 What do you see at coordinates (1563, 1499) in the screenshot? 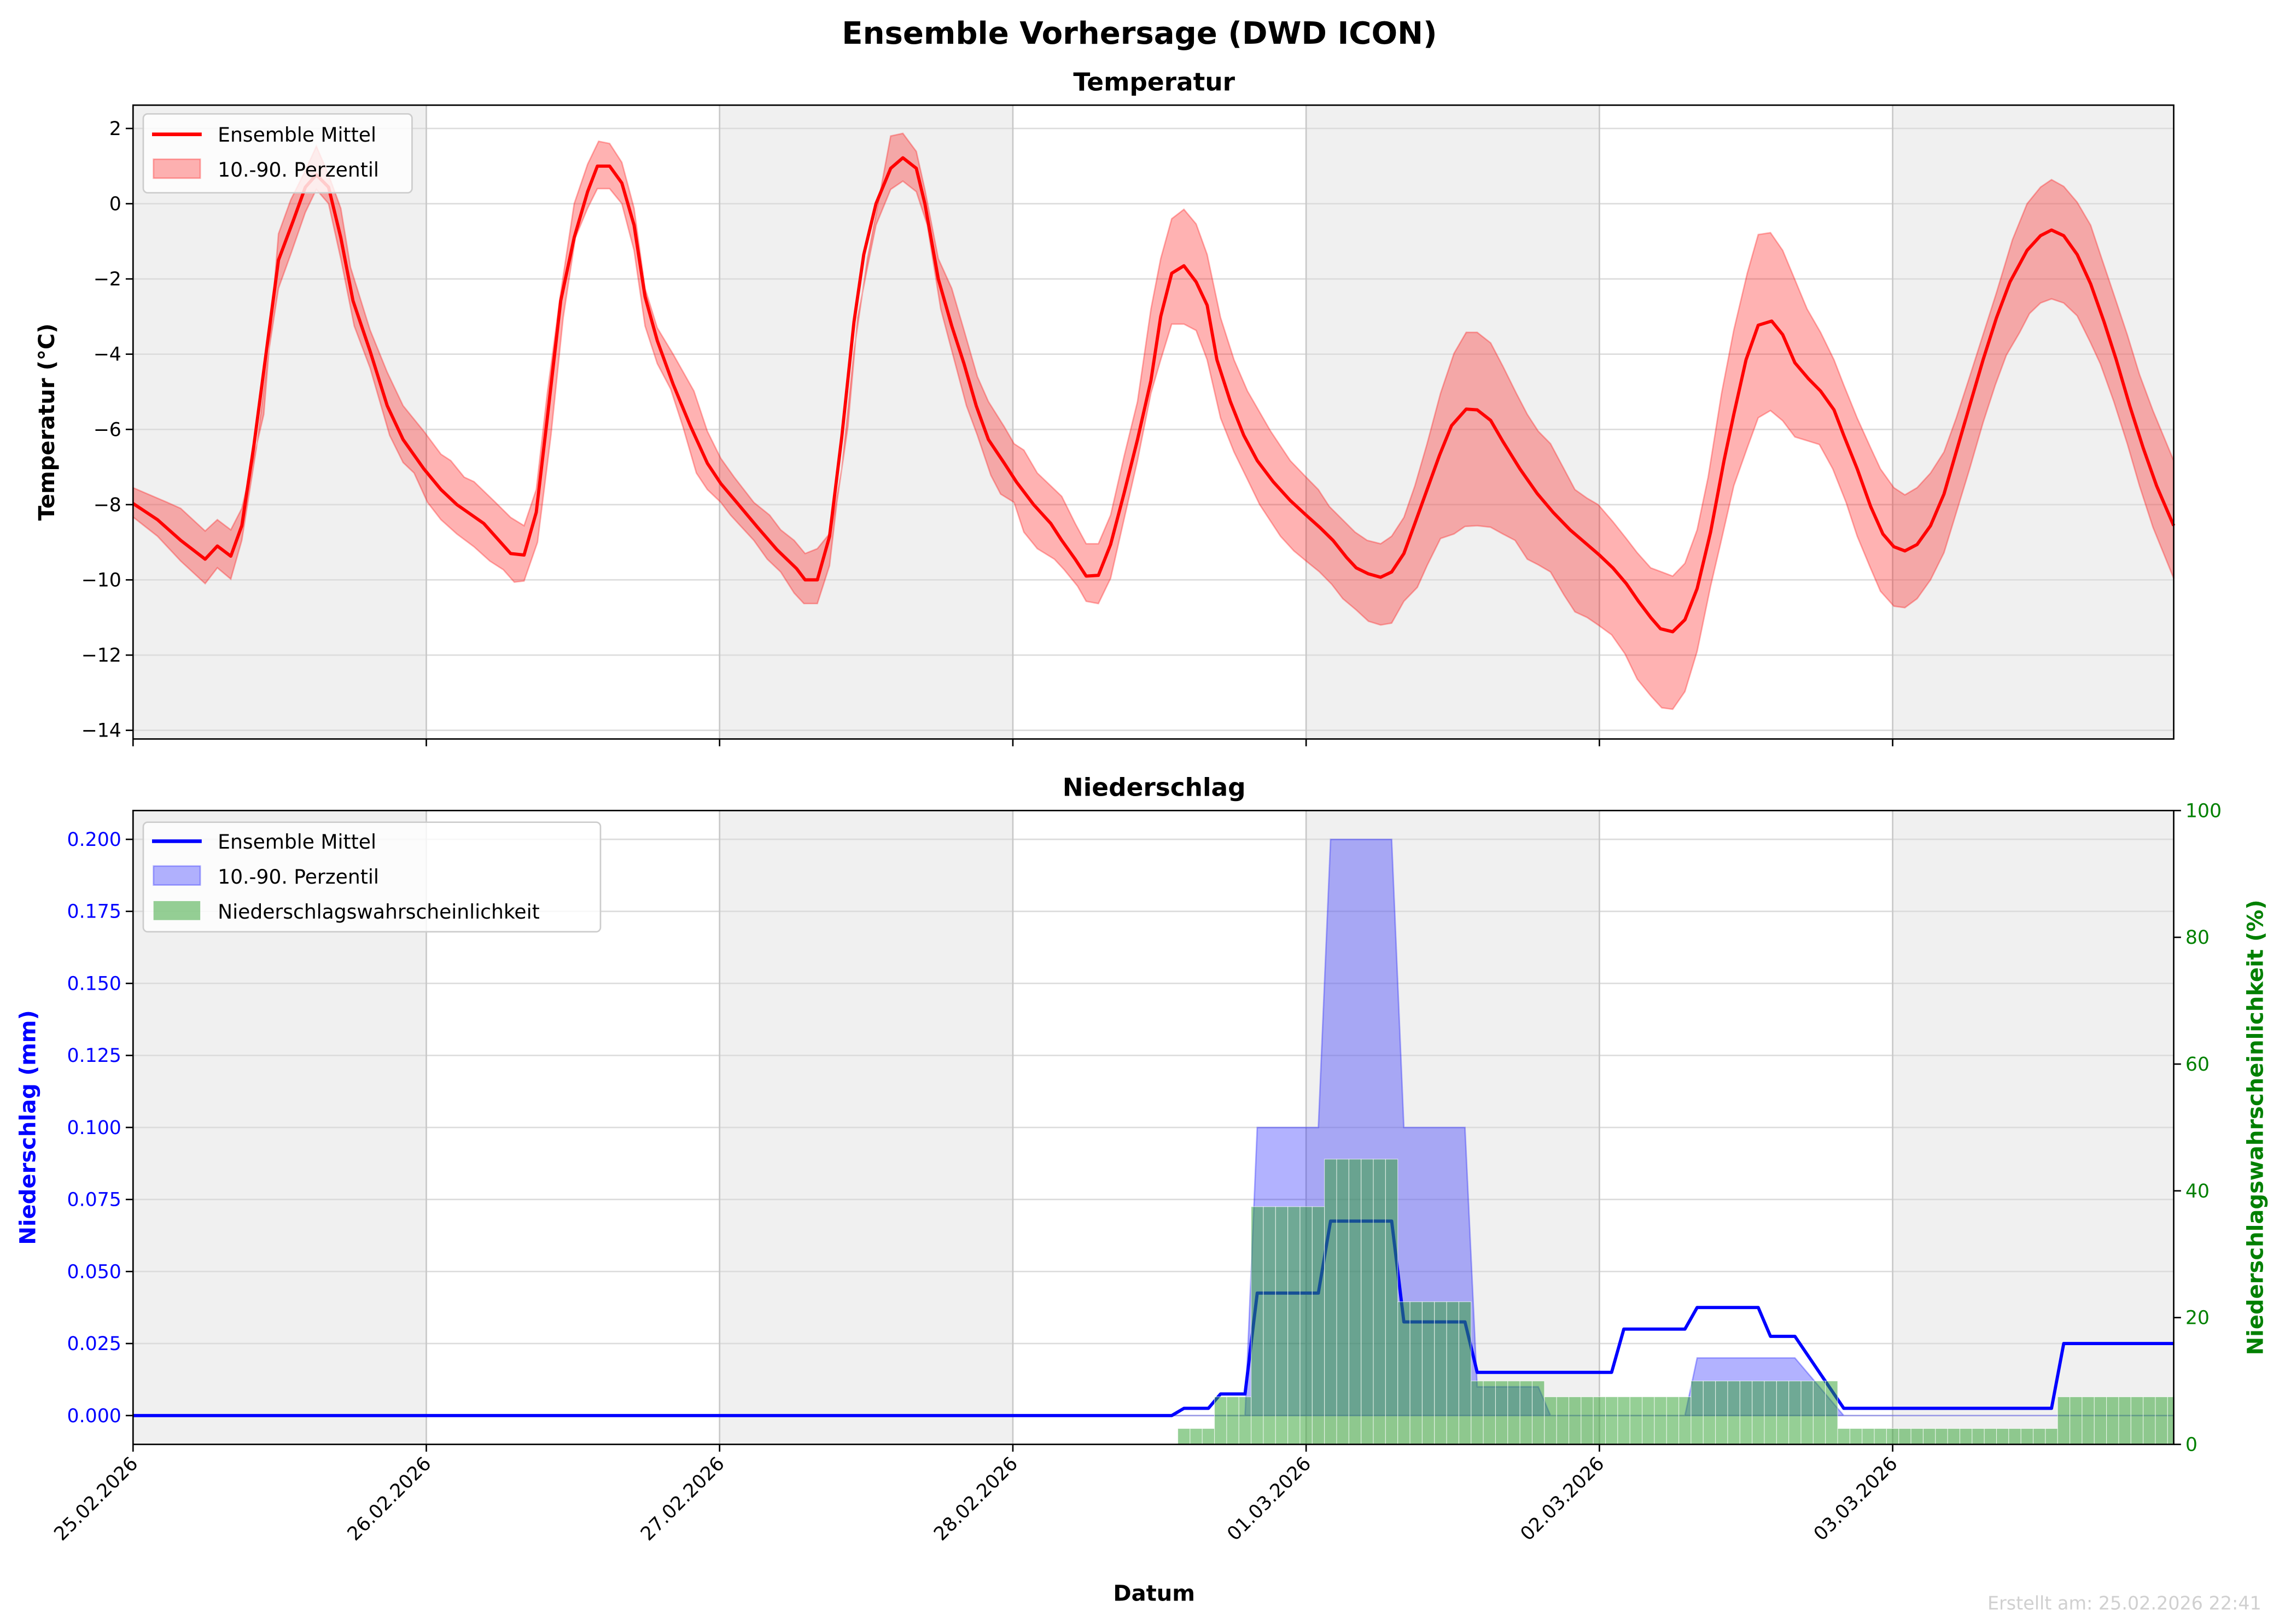
I see `x-tick-label: 02.03.2026` at bounding box center [1563, 1499].